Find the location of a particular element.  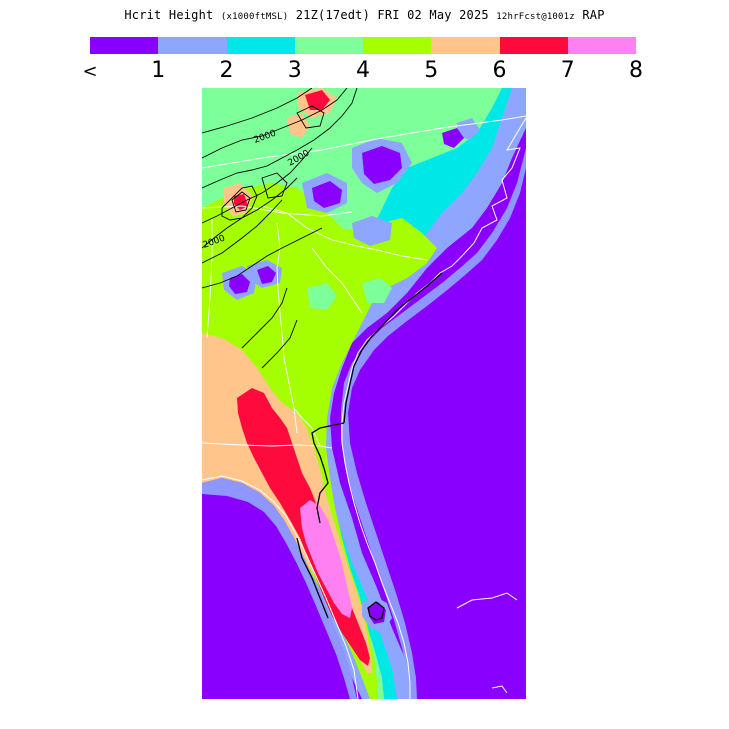

legend-tick-label: 6 is located at coordinates (499, 70).